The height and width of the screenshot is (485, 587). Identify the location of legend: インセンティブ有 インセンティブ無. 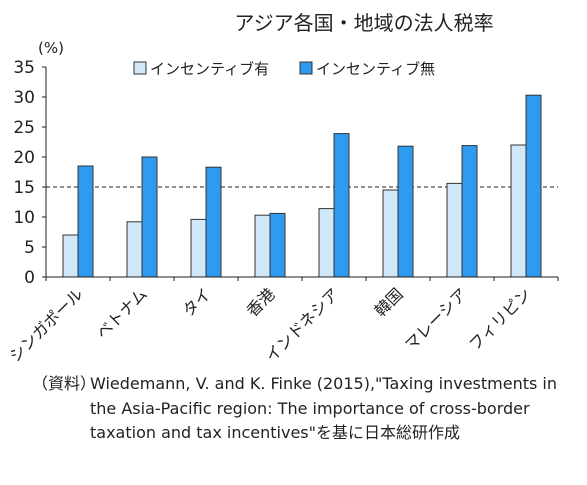
(284, 69).